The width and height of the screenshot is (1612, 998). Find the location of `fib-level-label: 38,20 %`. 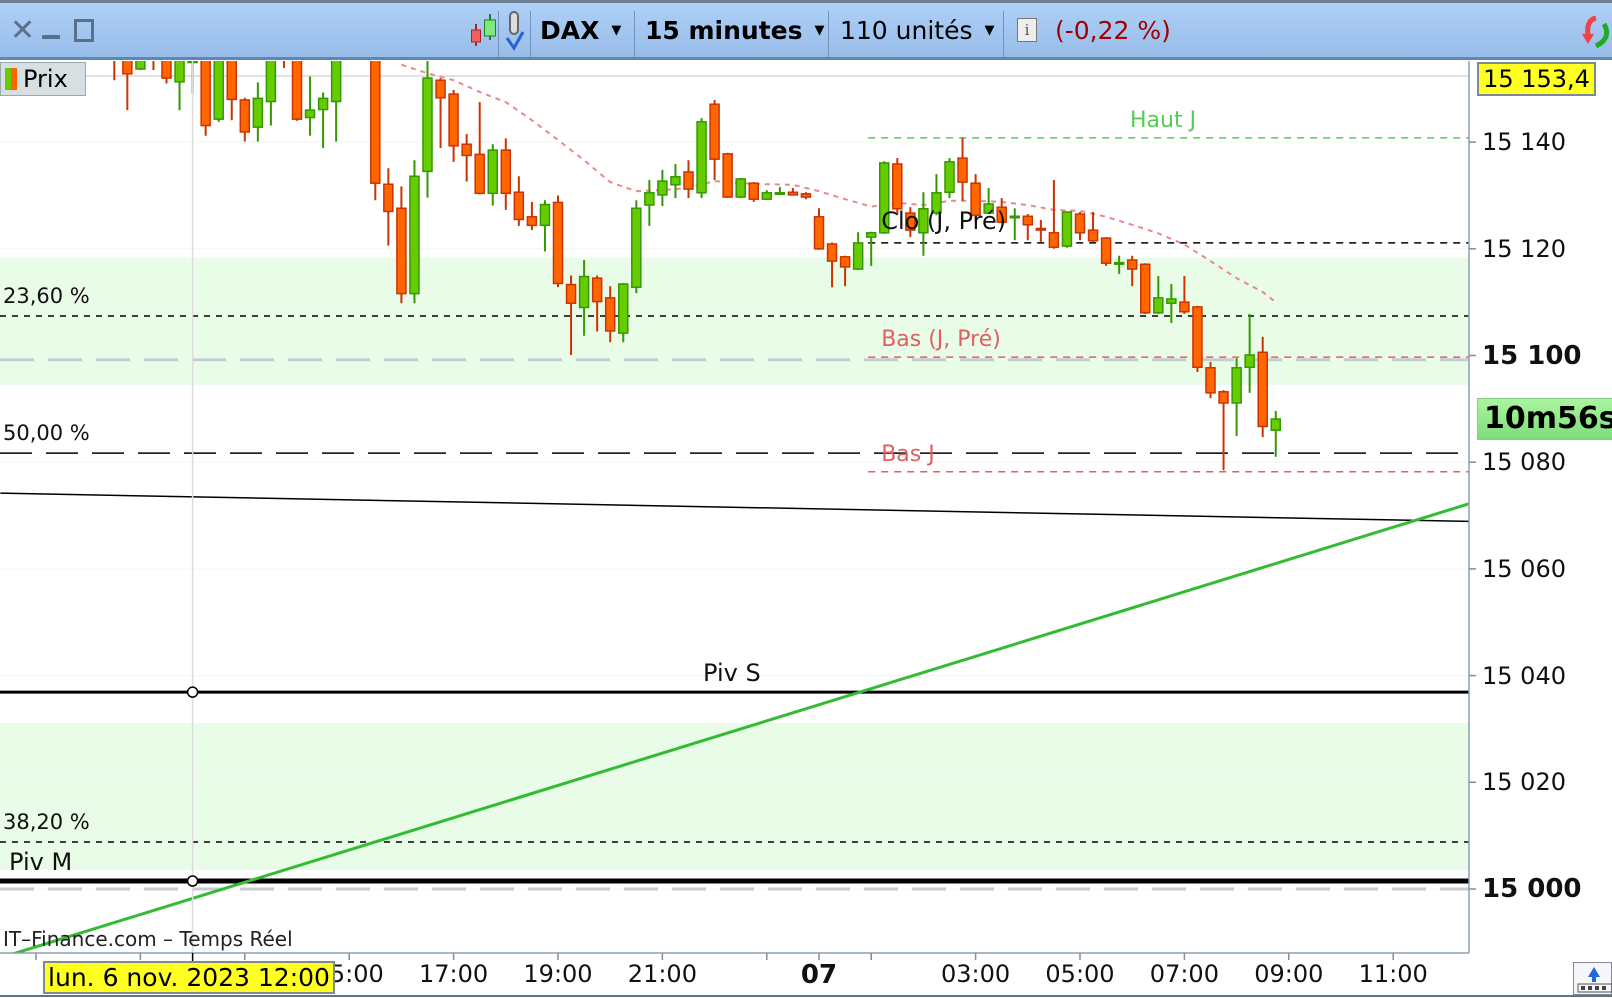

fib-level-label: 38,20 % is located at coordinates (46, 822).